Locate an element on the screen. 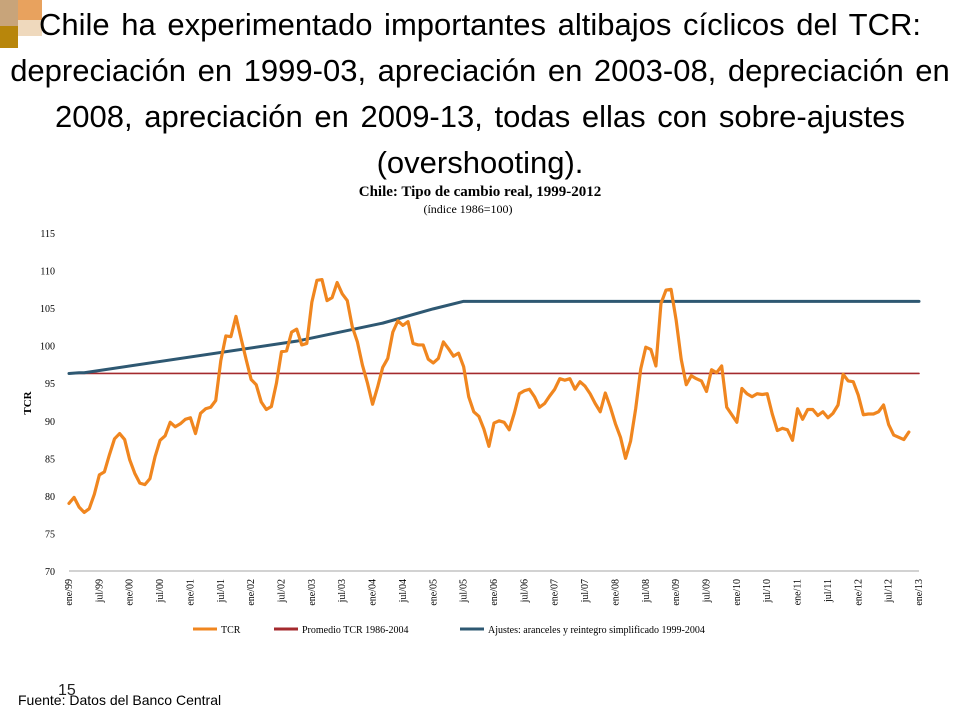 The width and height of the screenshot is (960, 720). x-tick-label: jul/99 is located at coordinates (99, 591).